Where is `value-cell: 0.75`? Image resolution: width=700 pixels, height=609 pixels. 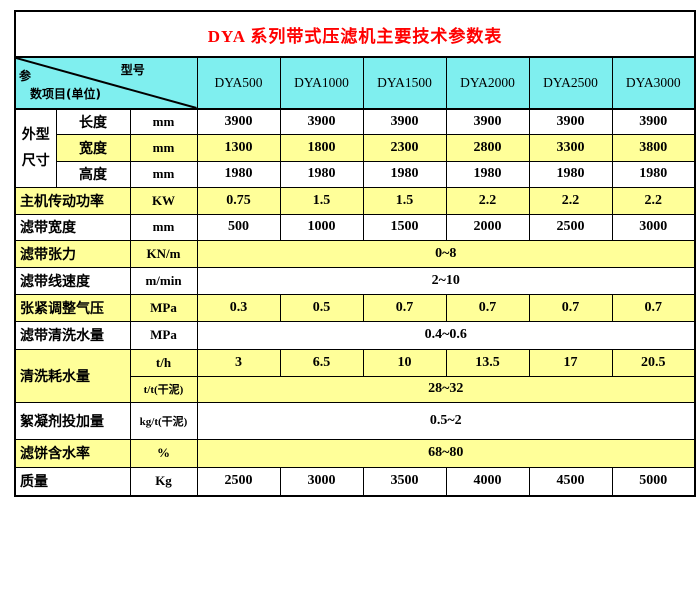
value-cell: 0.75 is located at coordinates (238, 200).